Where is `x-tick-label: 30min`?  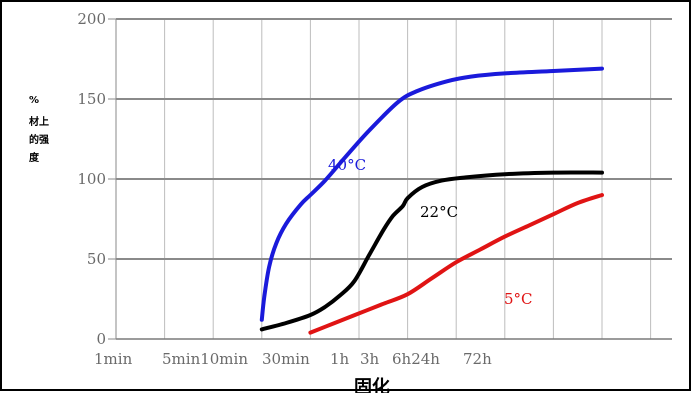
x-tick-label: 30min is located at coordinates (286, 359).